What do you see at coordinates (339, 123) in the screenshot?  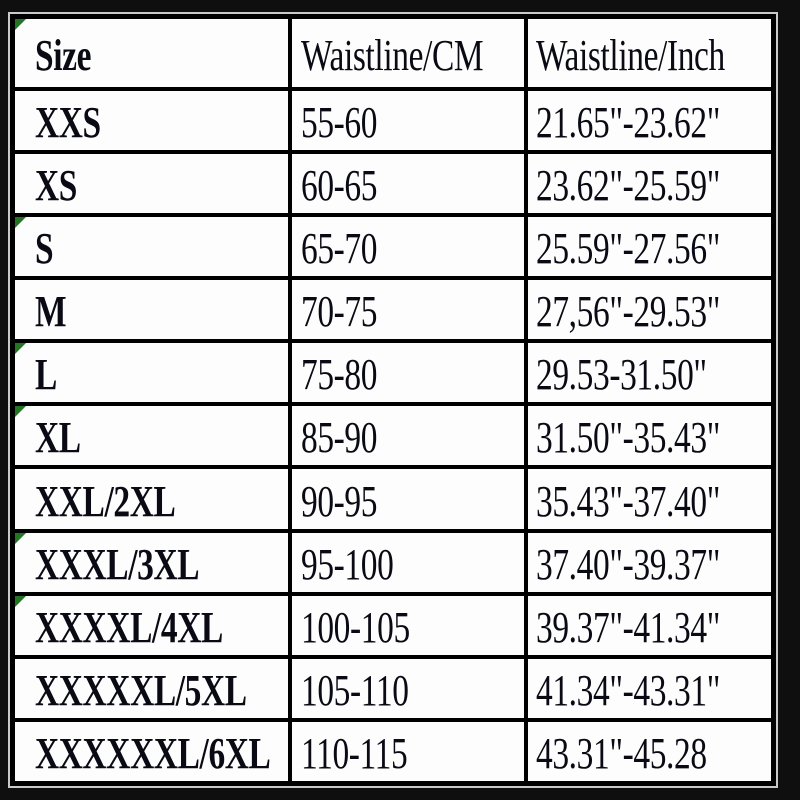 I see `waistline-cm-value: 55-60` at bounding box center [339, 123].